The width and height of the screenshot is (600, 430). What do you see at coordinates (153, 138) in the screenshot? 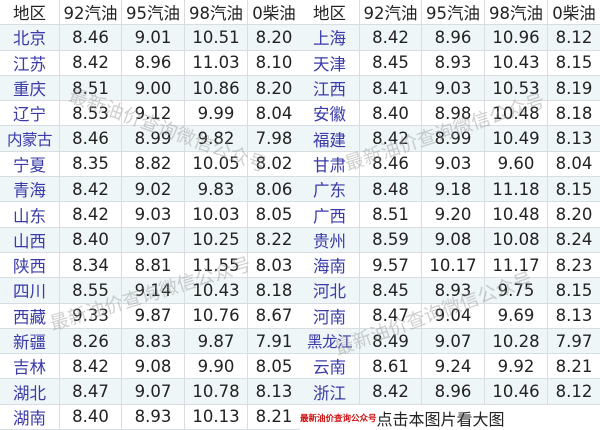
I see `price-cell-p95: 8.99` at bounding box center [153, 138].